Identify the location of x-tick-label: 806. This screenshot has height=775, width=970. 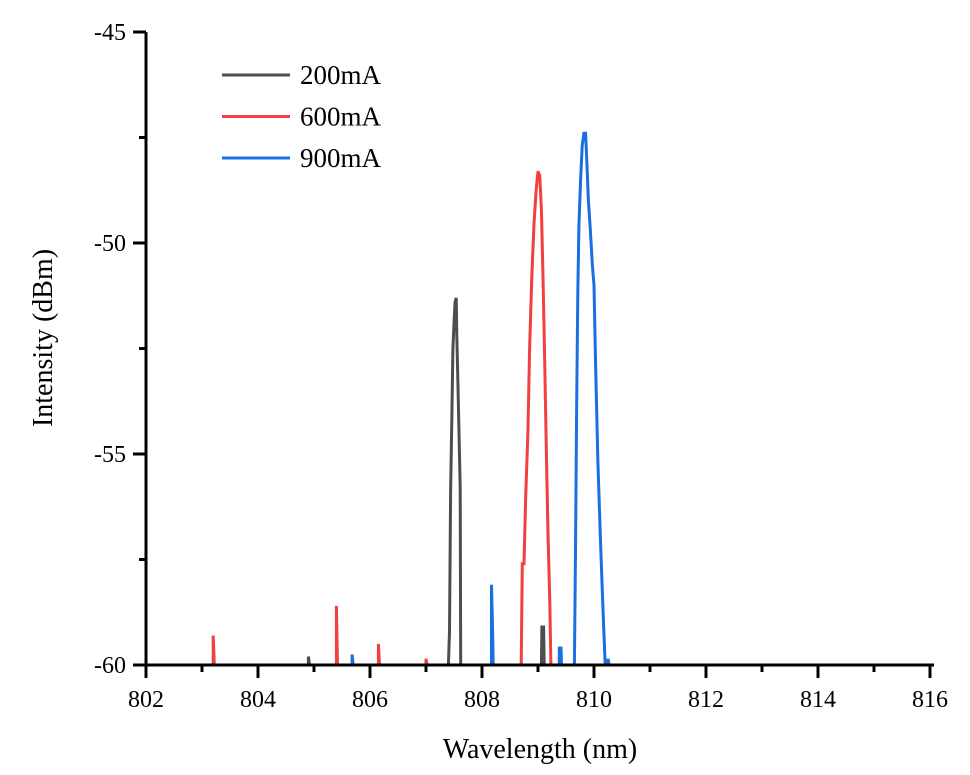
(370, 700).